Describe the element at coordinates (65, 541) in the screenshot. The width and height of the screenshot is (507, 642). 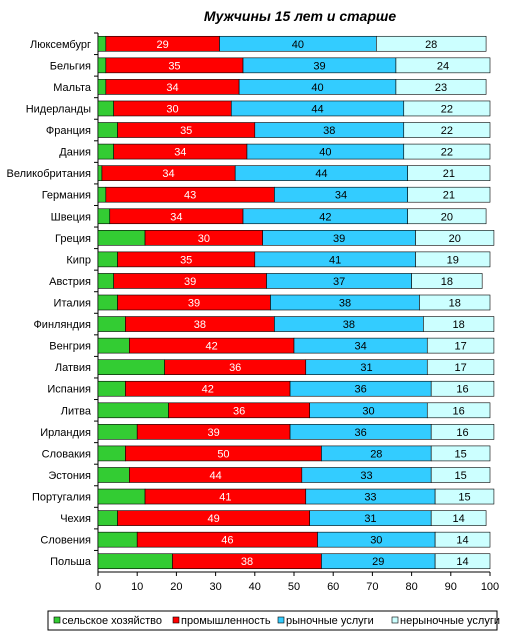
I see `category-label: Словения` at that location.